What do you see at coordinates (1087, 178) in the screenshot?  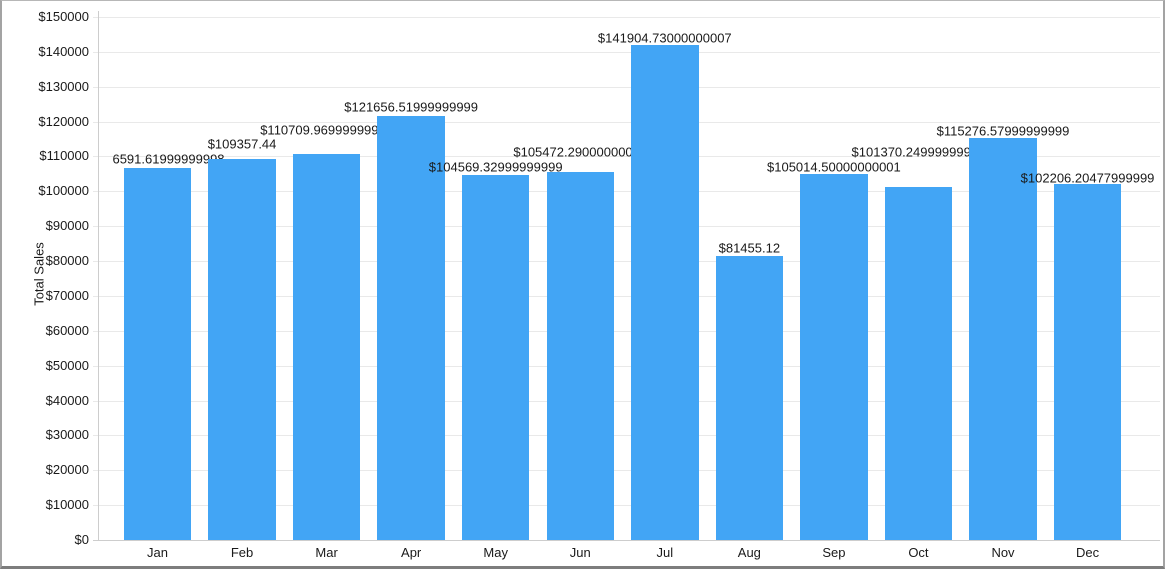 I see `bar-value-label: $102206.20477999999` at bounding box center [1087, 178].